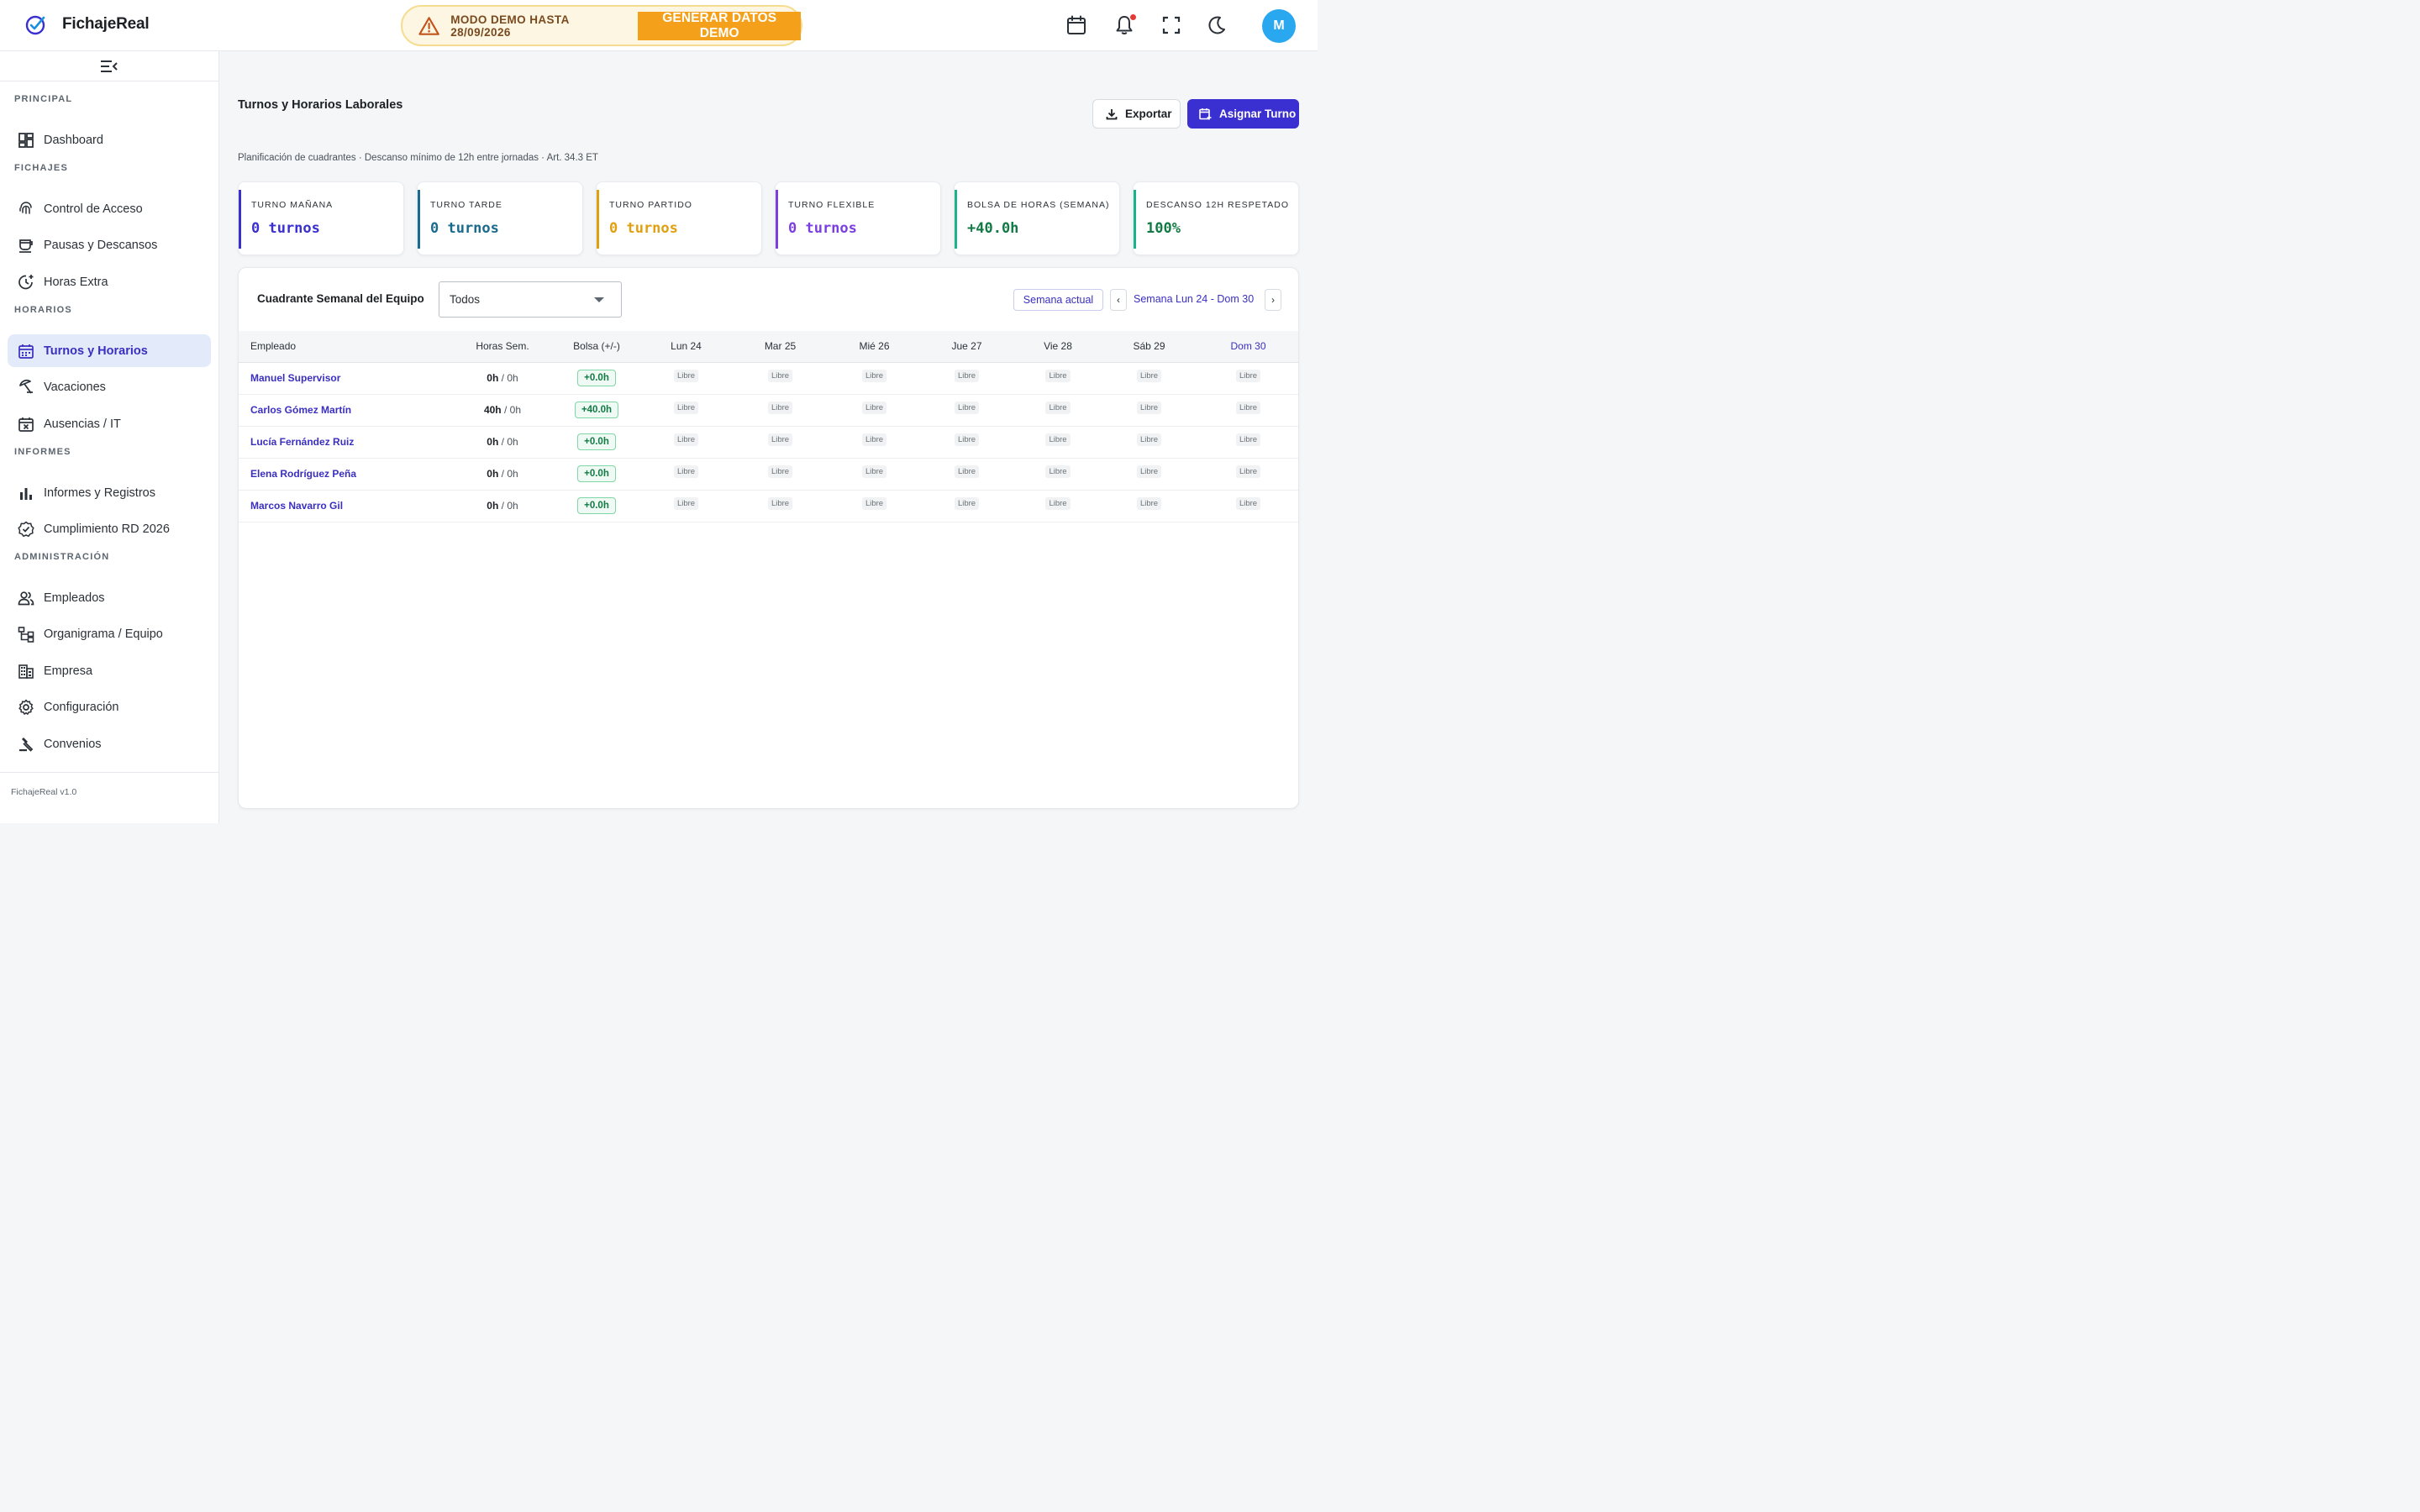 This screenshot has height=1512, width=2420. Describe the element at coordinates (346, 442) in the screenshot. I see `employee-name-link: Lucía Fernández Ruiz` at that location.